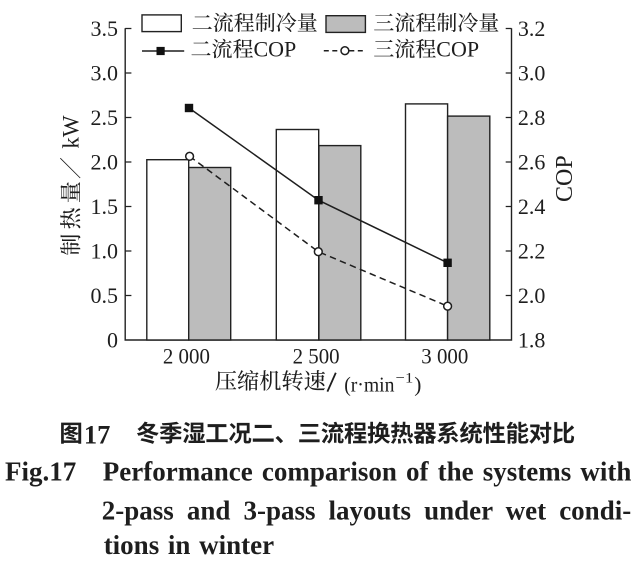  I want to click on svg-text: tions in winter, so click(189, 545).